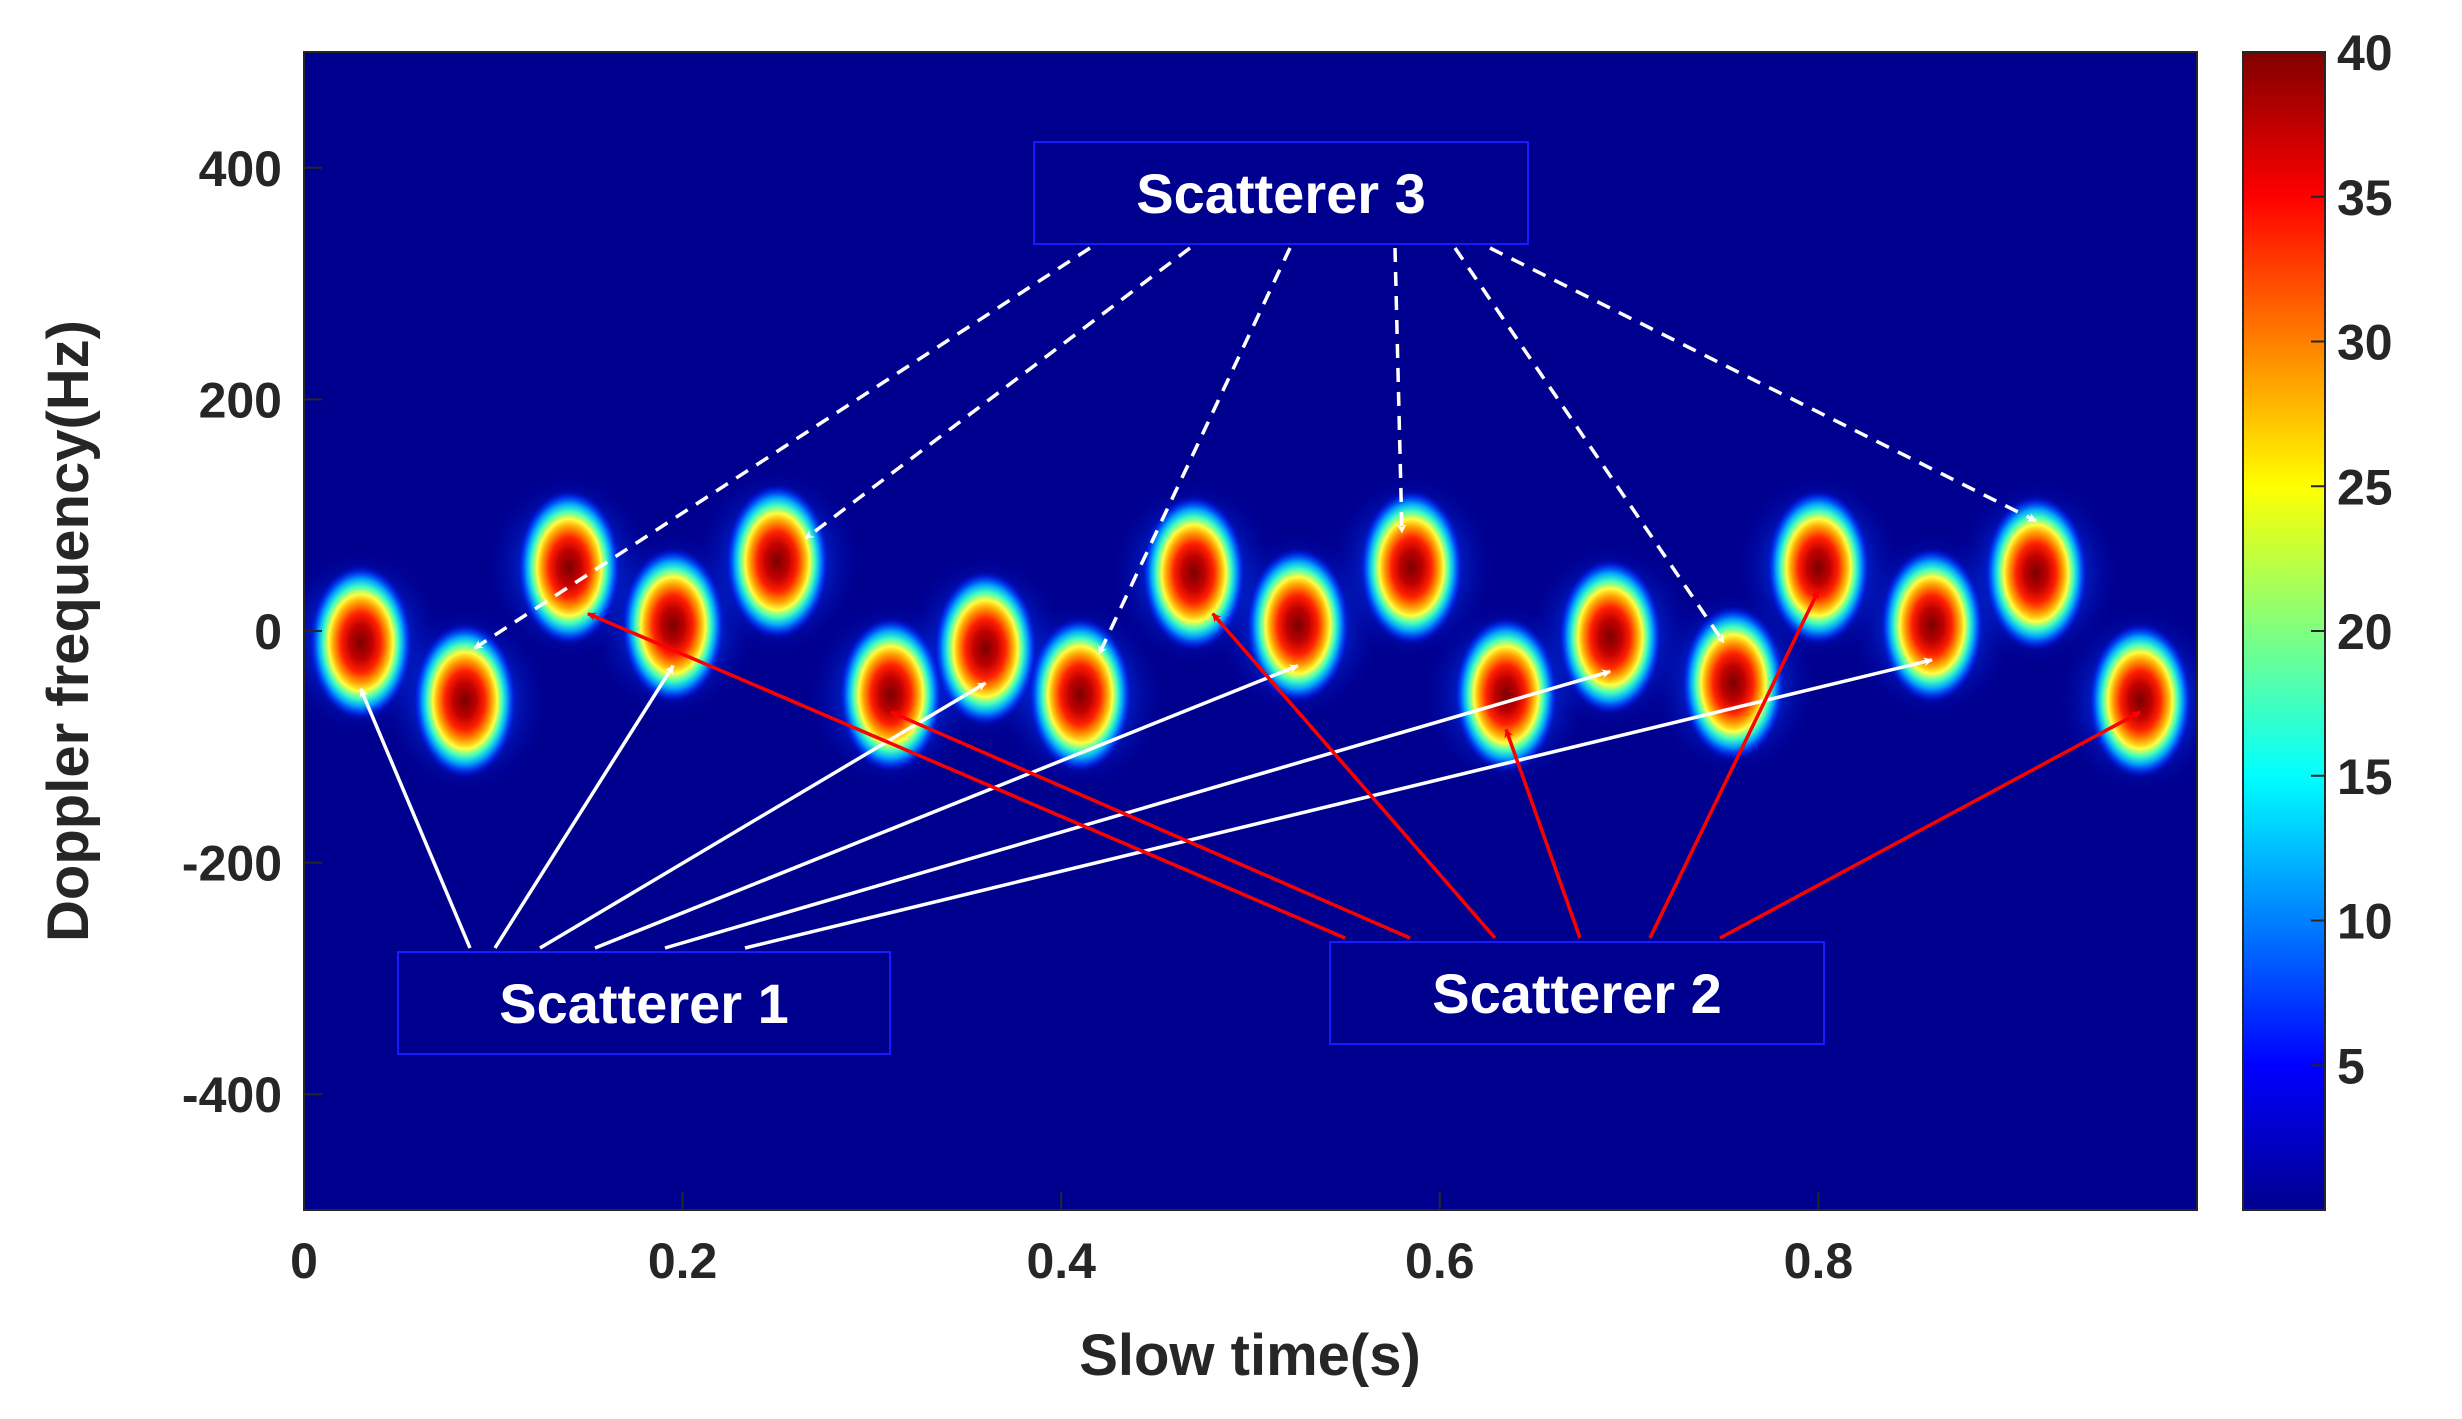  What do you see at coordinates (240, 400) in the screenshot?
I see `y-tick-label: 200` at bounding box center [240, 400].